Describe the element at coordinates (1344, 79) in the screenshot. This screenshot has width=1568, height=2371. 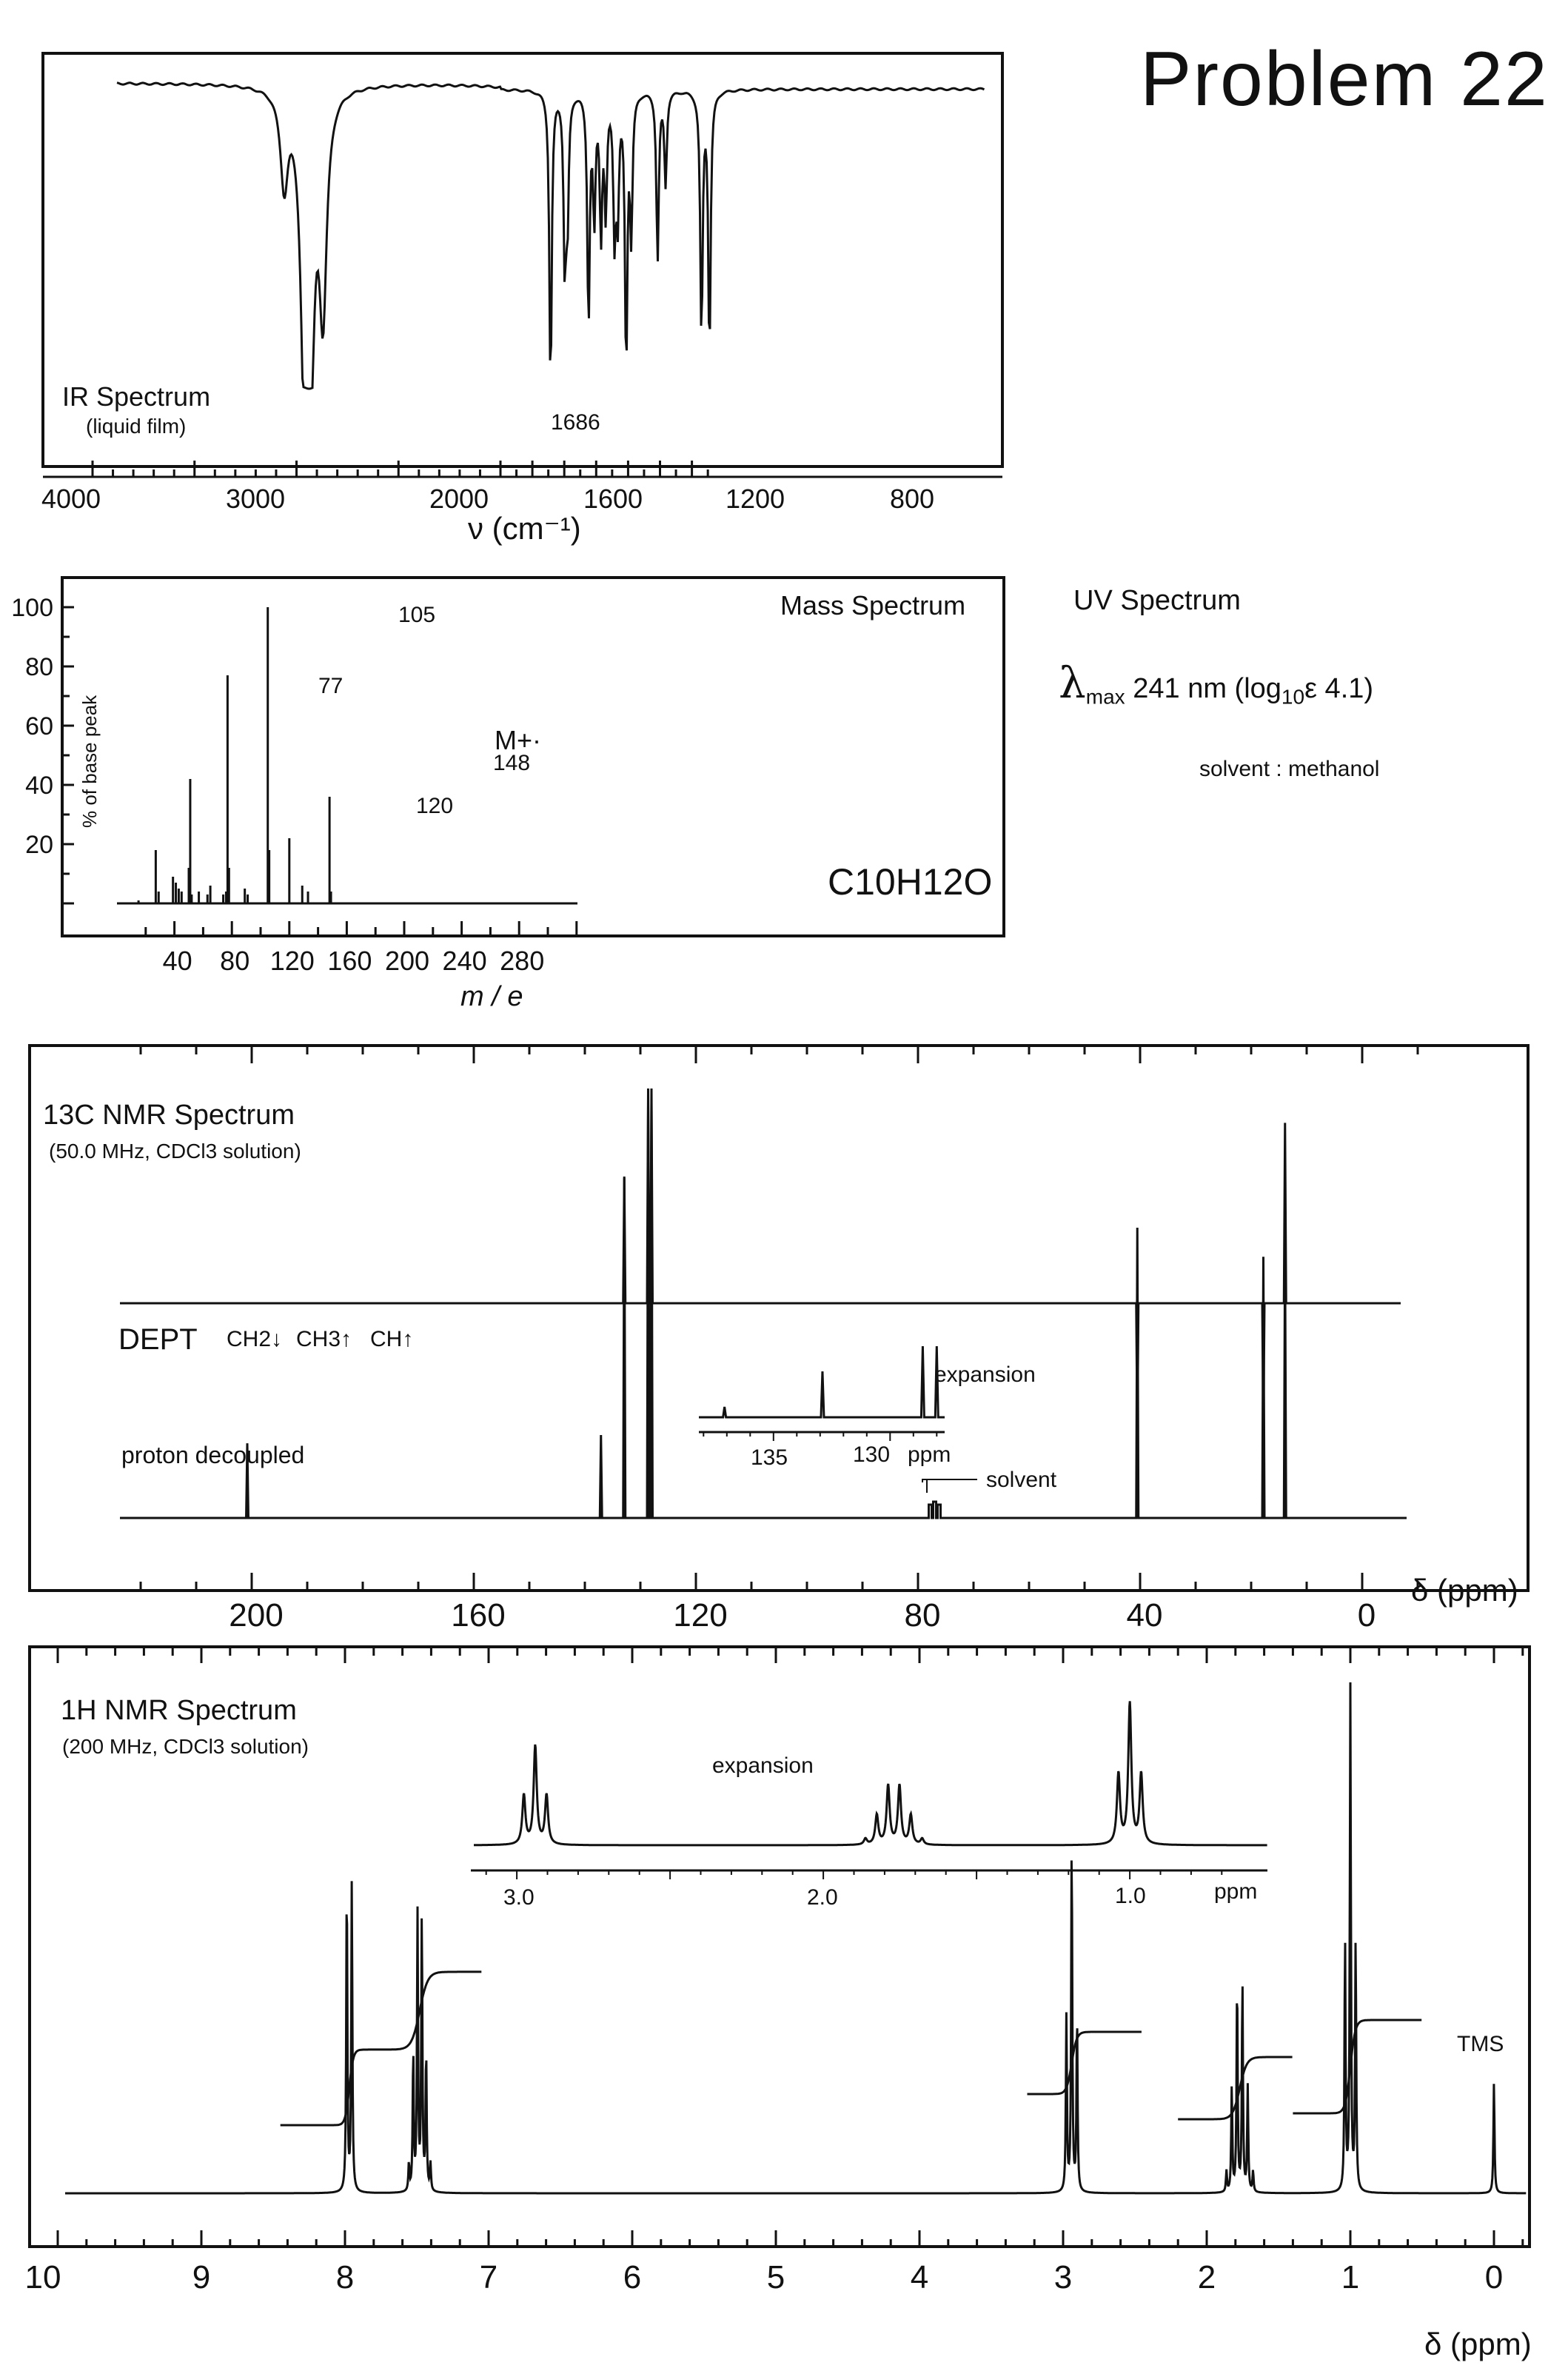
I see `problem-title: Problem 22` at that location.